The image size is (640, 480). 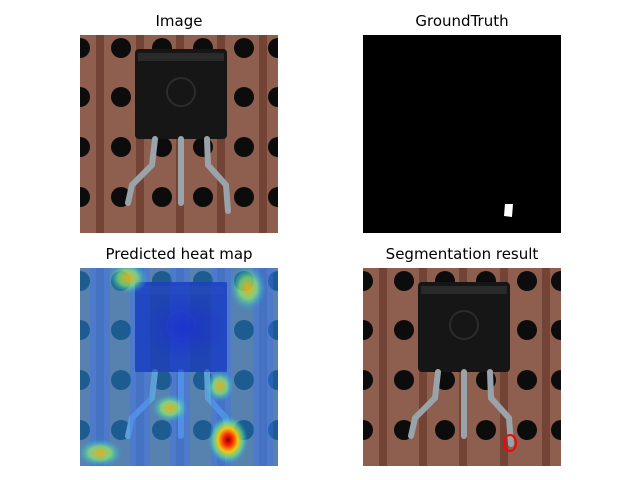 What do you see at coordinates (141, 171) in the screenshot?
I see `img-lead-left` at bounding box center [141, 171].